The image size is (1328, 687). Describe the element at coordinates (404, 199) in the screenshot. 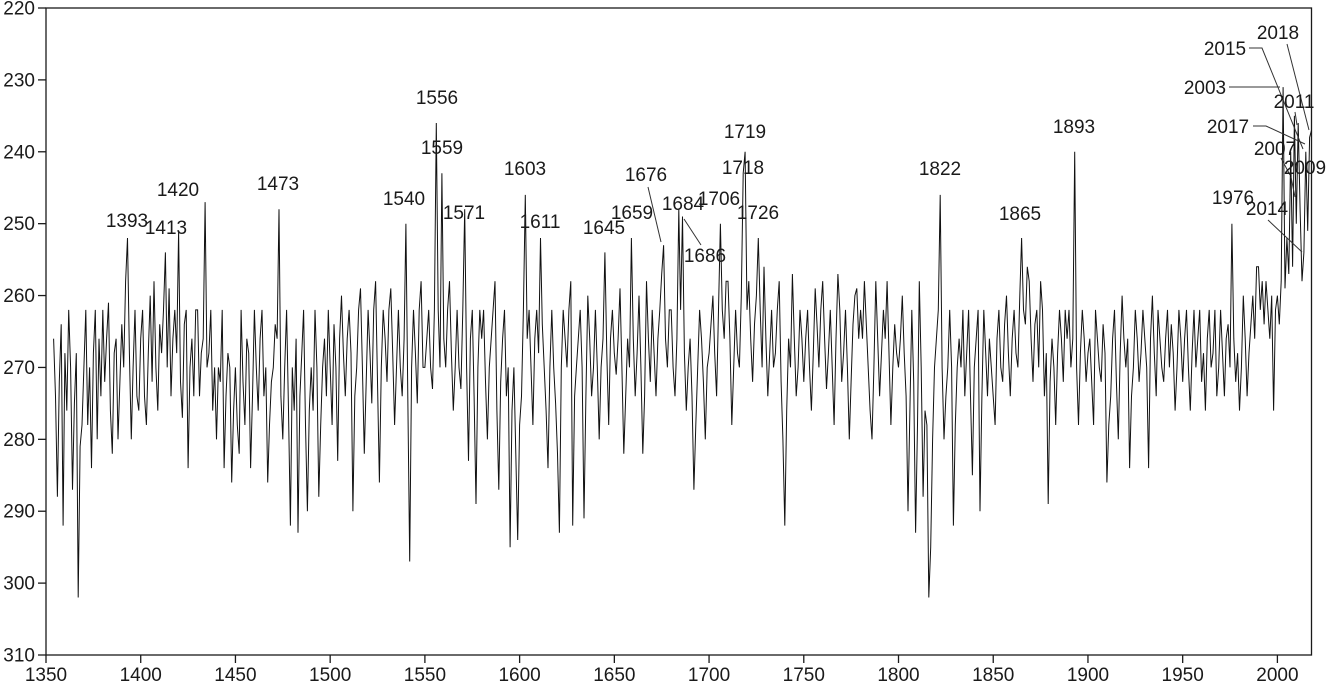

I see `annotation-year-label-1540: 1540` at that location.